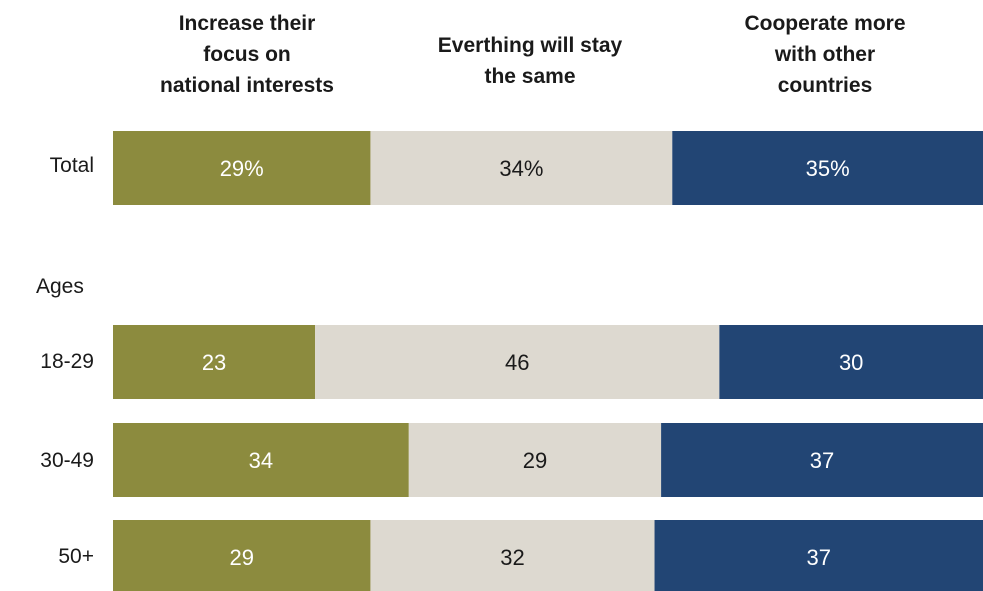 Image resolution: width=983 pixels, height=591 pixels. Describe the element at coordinates (71, 165) in the screenshot. I see `row-label-total: Total` at that location.